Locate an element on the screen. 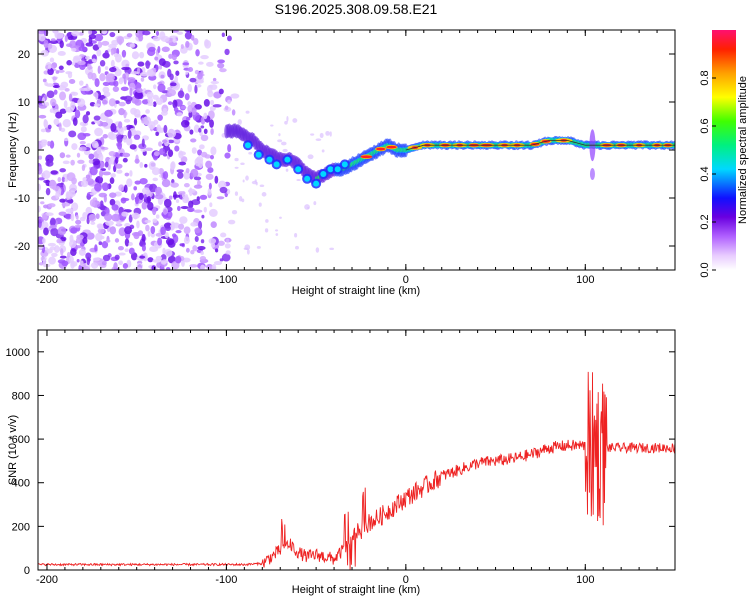 This screenshot has height=600, width=750. x-tick-label: 100 is located at coordinates (585, 580).